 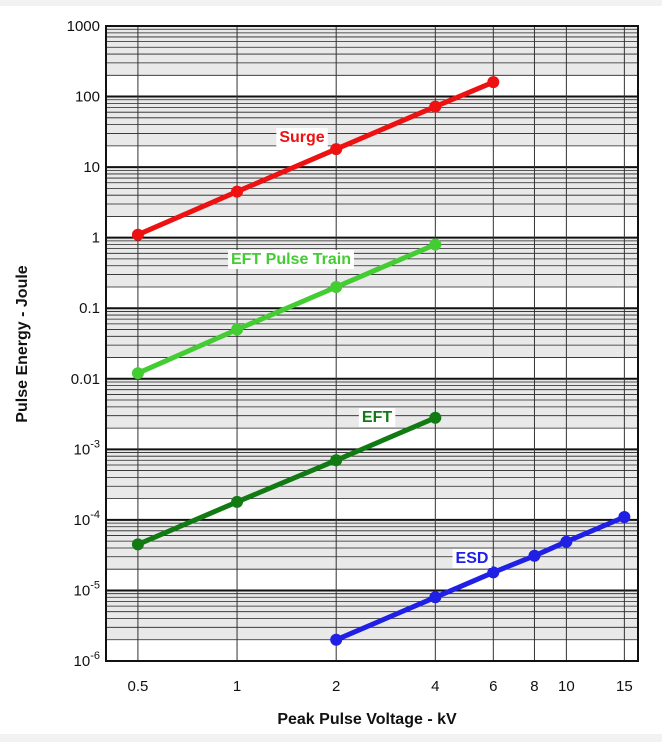 What do you see at coordinates (22, 343) in the screenshot?
I see `y-axis-title: Pulse Energy - Joule` at bounding box center [22, 343].